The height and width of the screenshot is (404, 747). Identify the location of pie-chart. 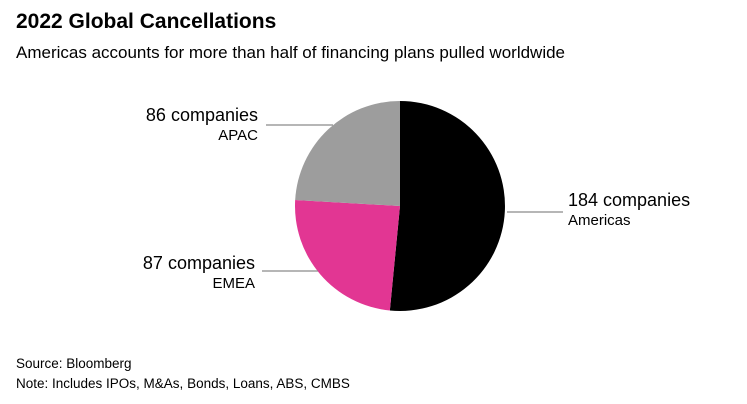
(399, 206).